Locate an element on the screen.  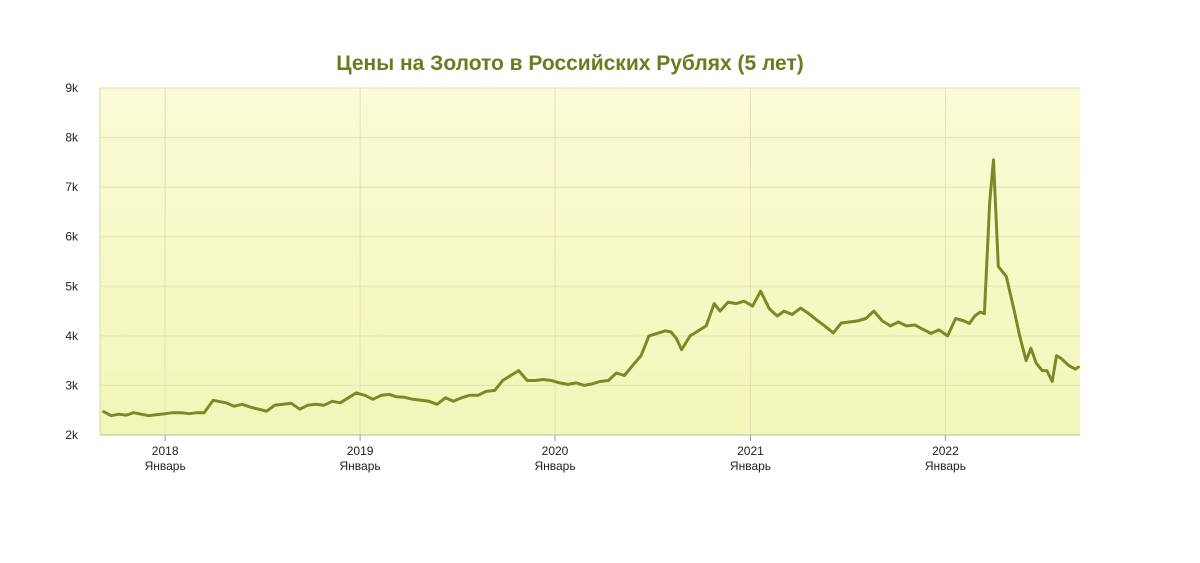
x-tick-year: 2020 is located at coordinates (555, 451).